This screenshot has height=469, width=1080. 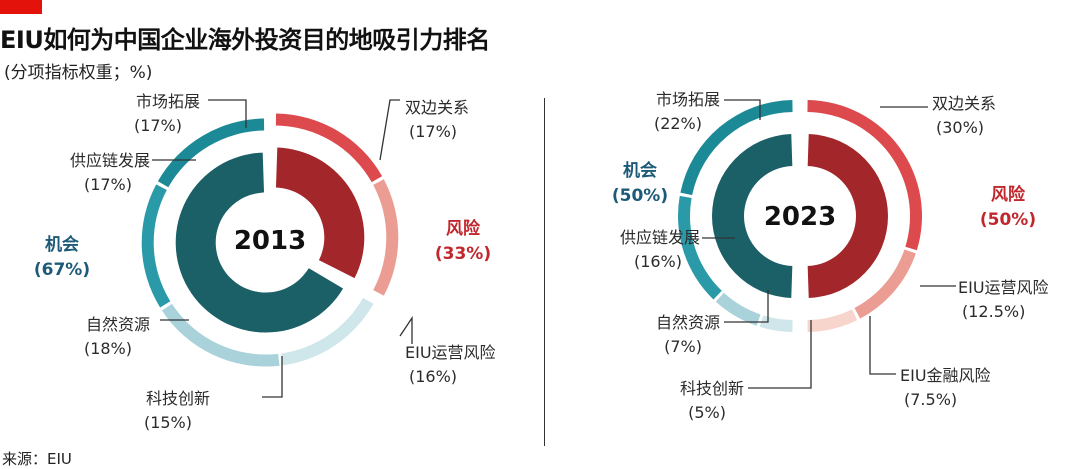 I want to click on segment-value-operational-risk: (12.5%), so click(x=993, y=311).